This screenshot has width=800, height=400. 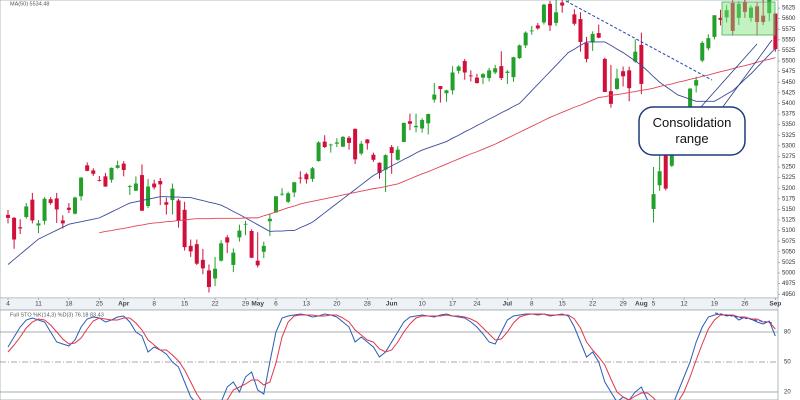 I want to click on x-tick-label: Aug, so click(x=641, y=304).